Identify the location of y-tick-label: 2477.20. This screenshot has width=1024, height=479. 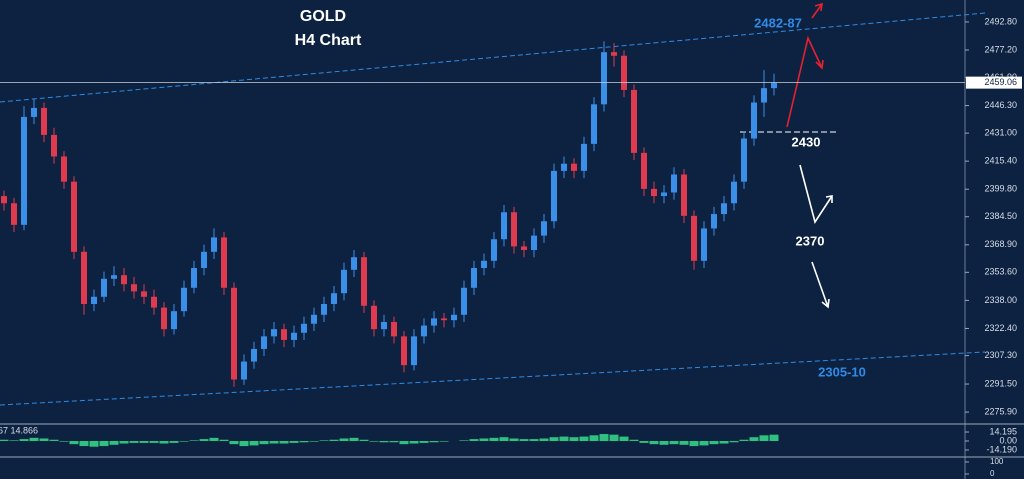
(1000, 49).